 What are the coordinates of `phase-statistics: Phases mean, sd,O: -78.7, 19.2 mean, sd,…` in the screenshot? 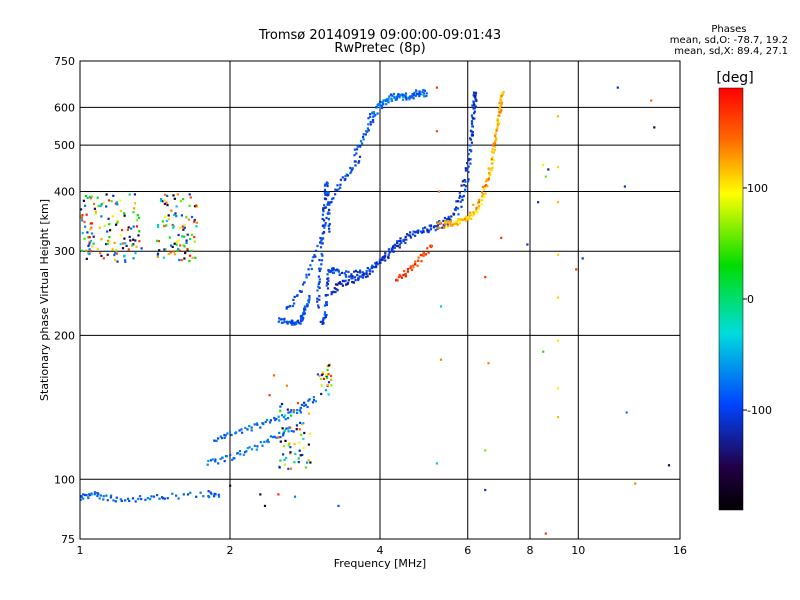 It's located at (729, 40).